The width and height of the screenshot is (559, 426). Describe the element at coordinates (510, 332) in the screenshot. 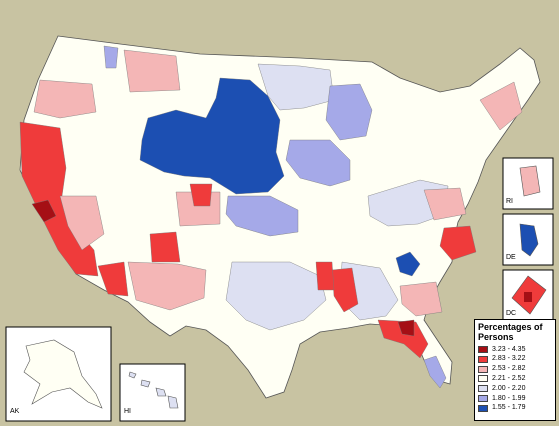

I see `legend-title: Percentages of Persons` at that location.